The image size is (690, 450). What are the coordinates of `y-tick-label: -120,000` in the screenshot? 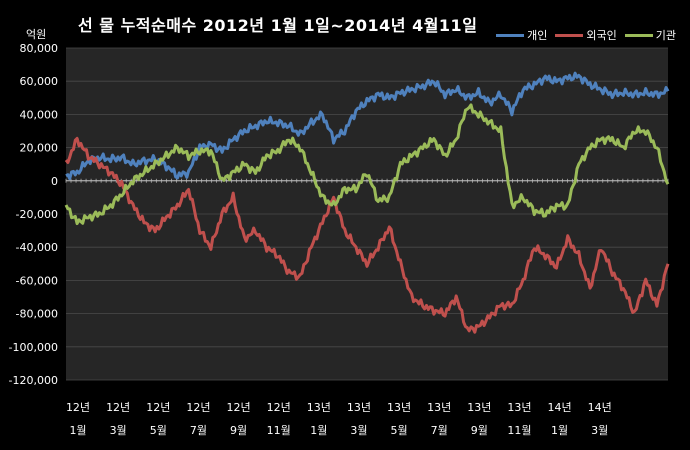 It's located at (33, 380).